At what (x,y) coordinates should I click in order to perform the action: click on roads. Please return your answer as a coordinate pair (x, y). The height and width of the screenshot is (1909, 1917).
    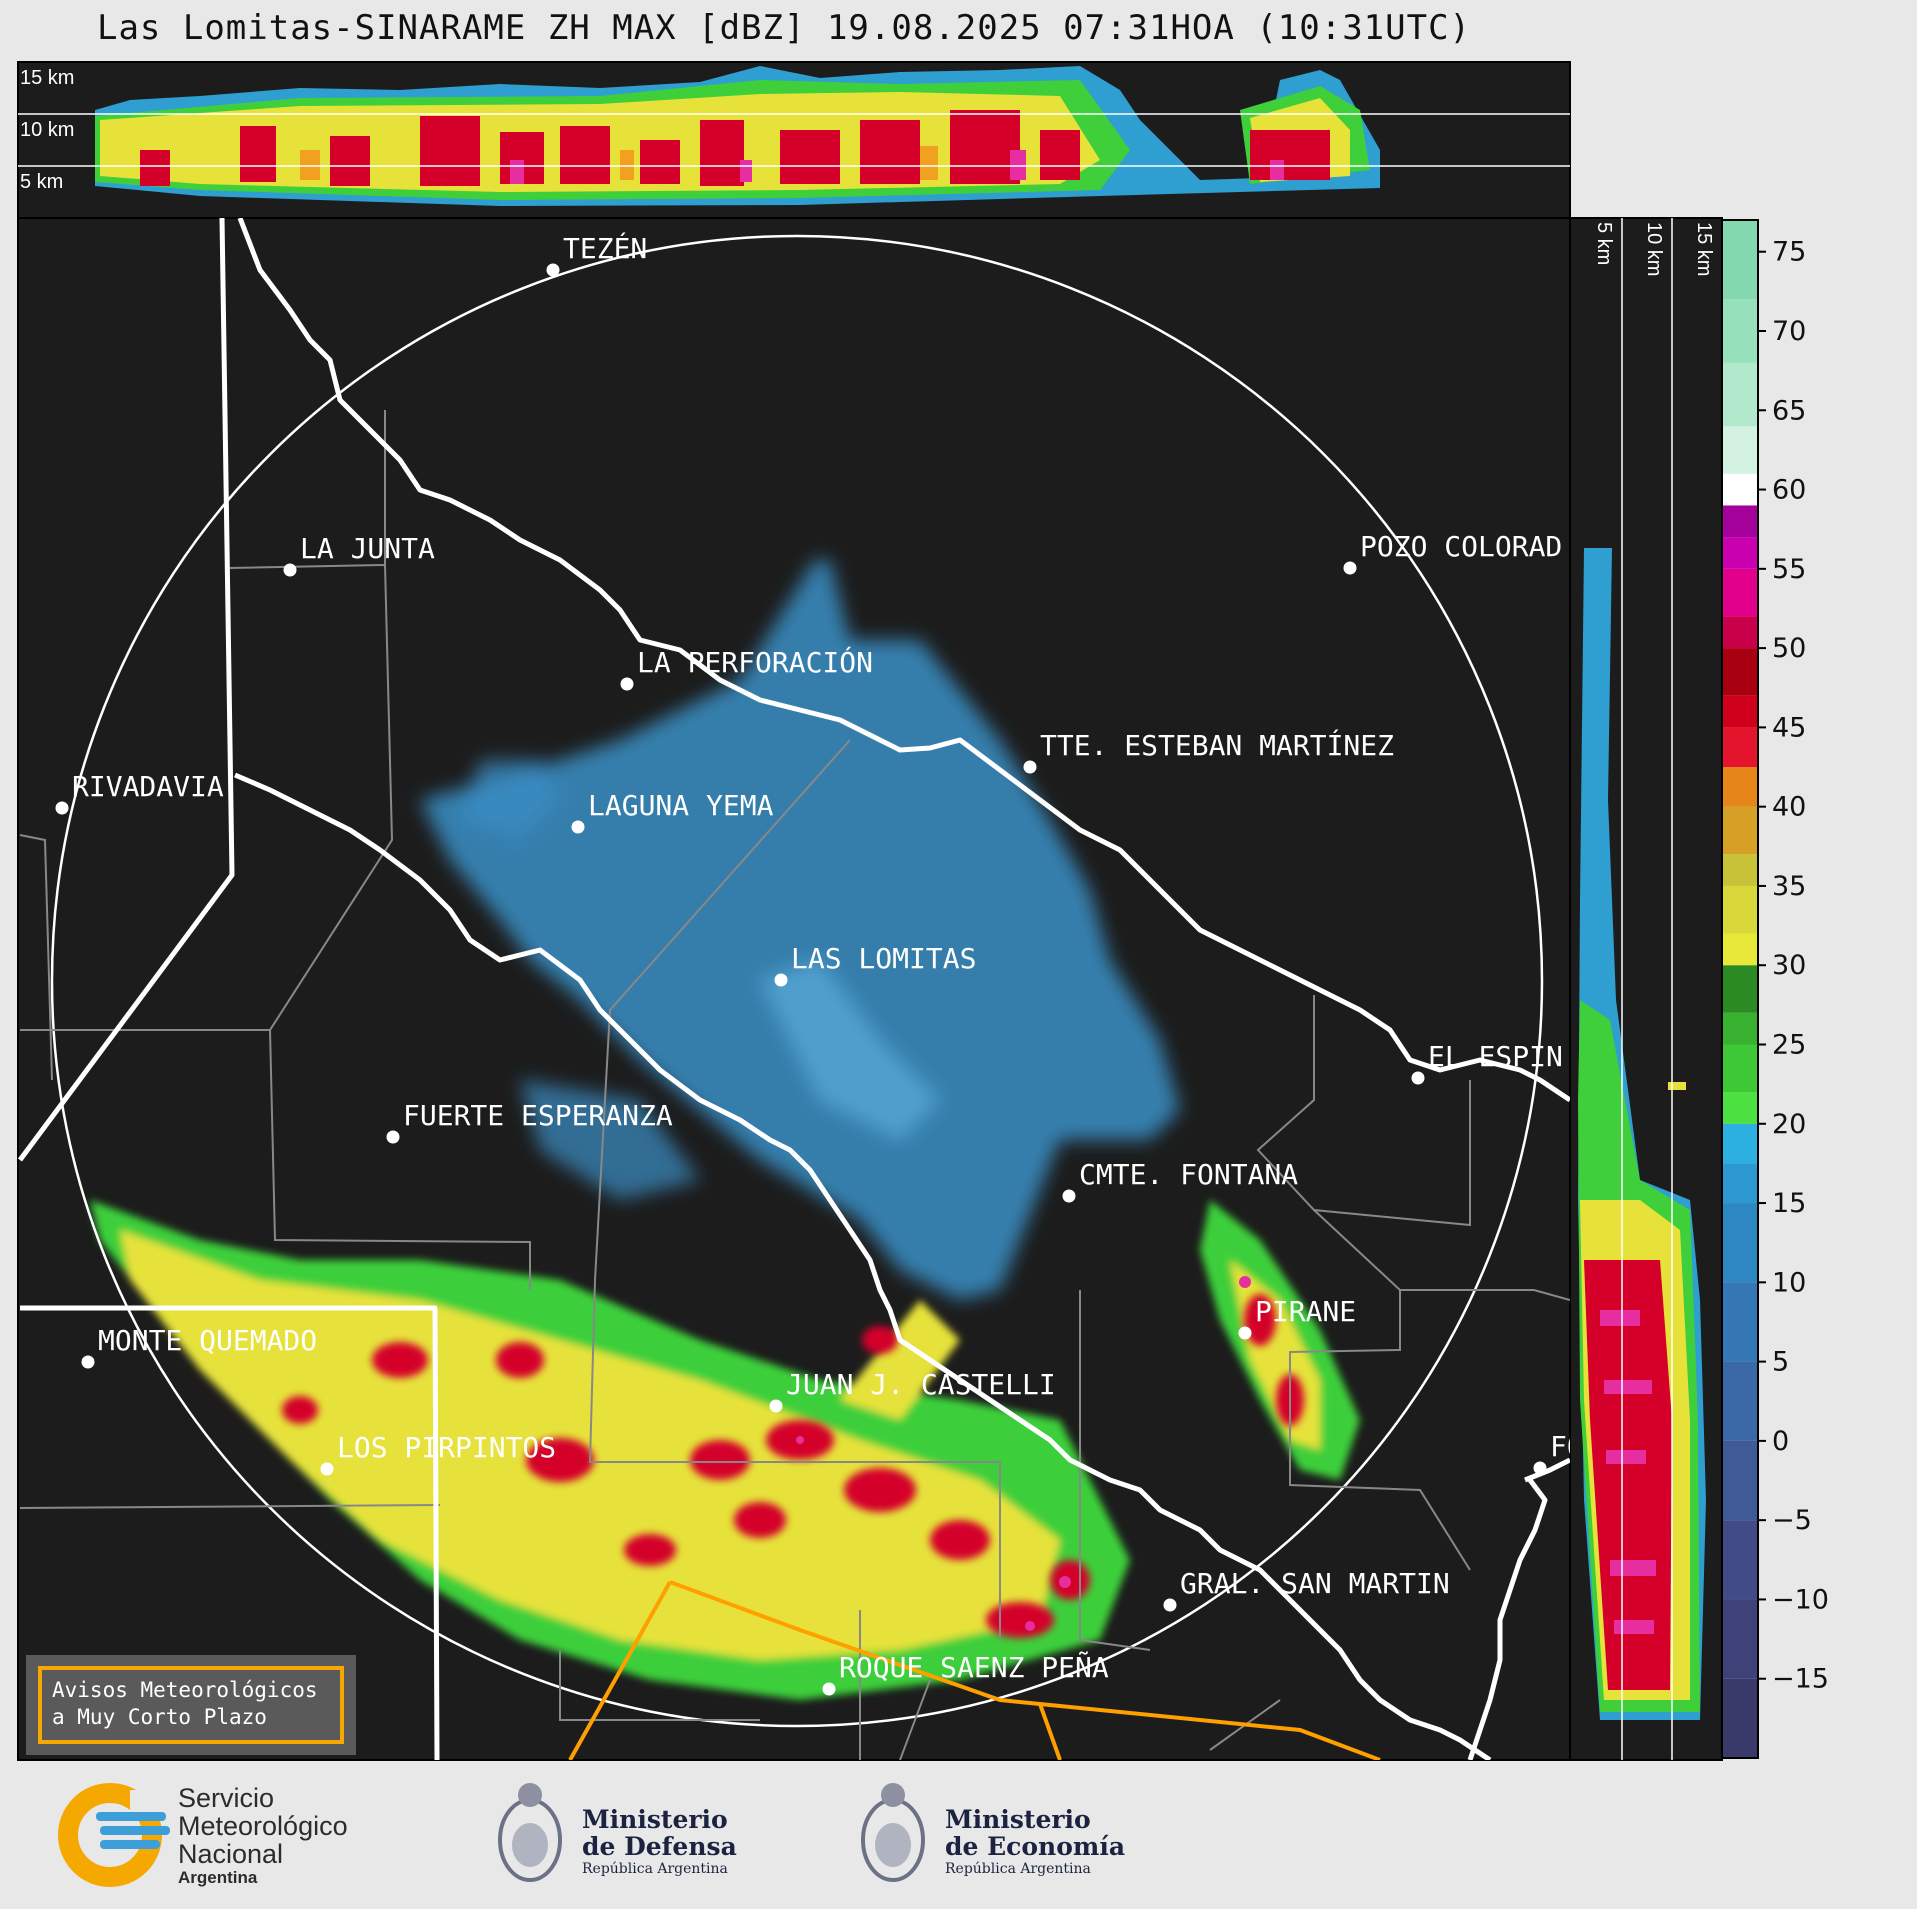
    Looking at the image, I should click on (974, 1670).